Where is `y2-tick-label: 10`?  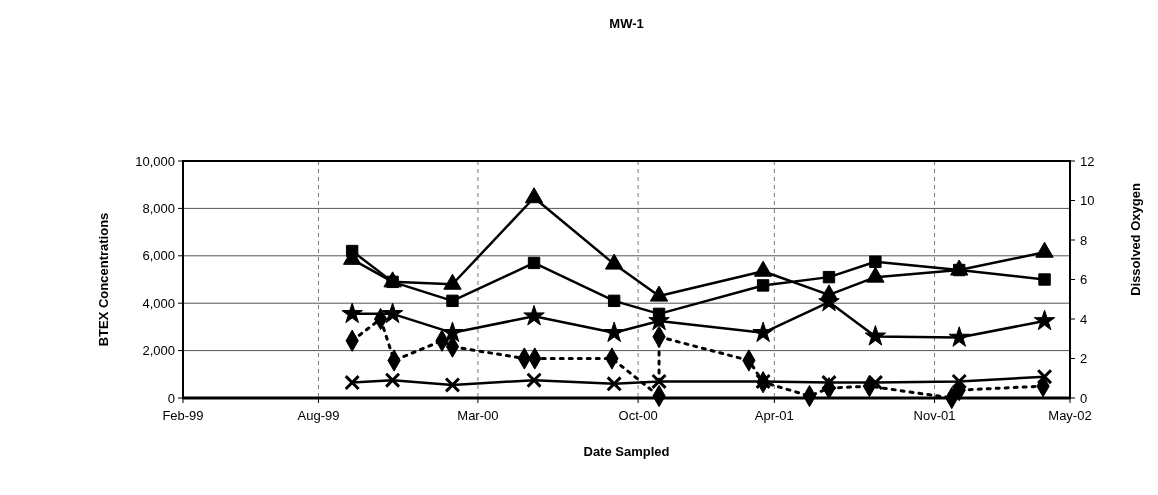 y2-tick-label: 10 is located at coordinates (1087, 201).